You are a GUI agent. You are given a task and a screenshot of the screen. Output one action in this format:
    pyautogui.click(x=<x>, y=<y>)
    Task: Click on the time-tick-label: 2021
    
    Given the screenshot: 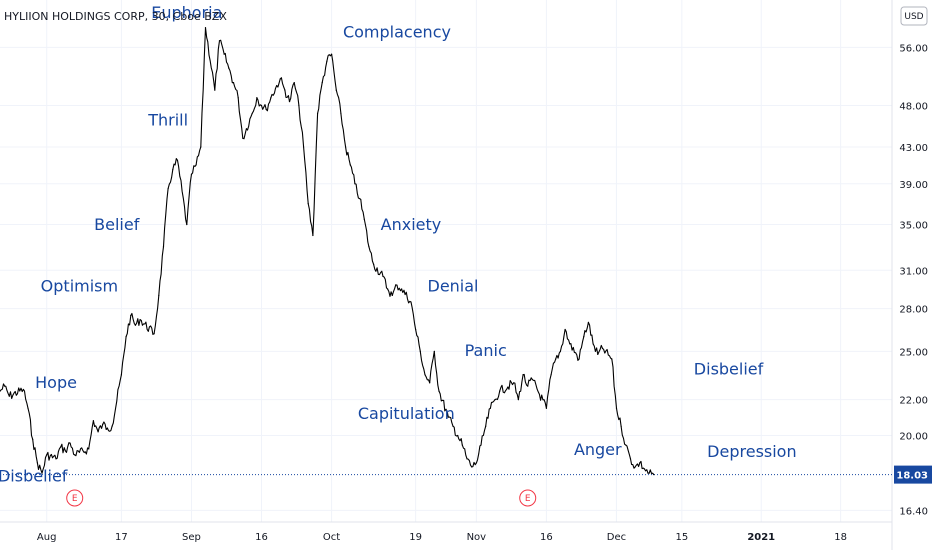 What is the action you would take?
    pyautogui.click(x=761, y=537)
    